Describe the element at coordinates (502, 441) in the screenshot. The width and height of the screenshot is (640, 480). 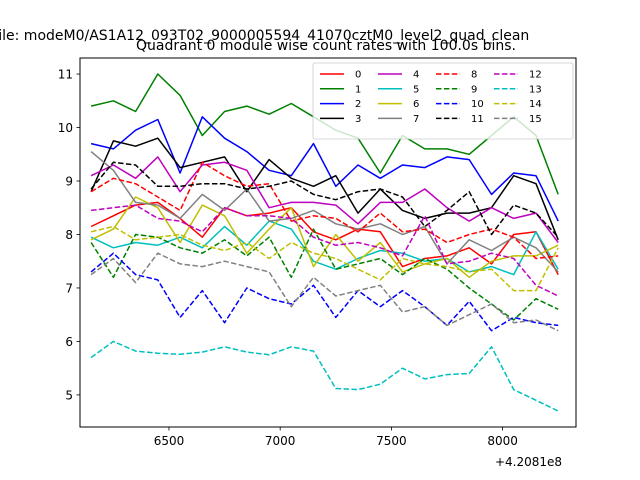
I see `x-tick-label: 8000` at that location.